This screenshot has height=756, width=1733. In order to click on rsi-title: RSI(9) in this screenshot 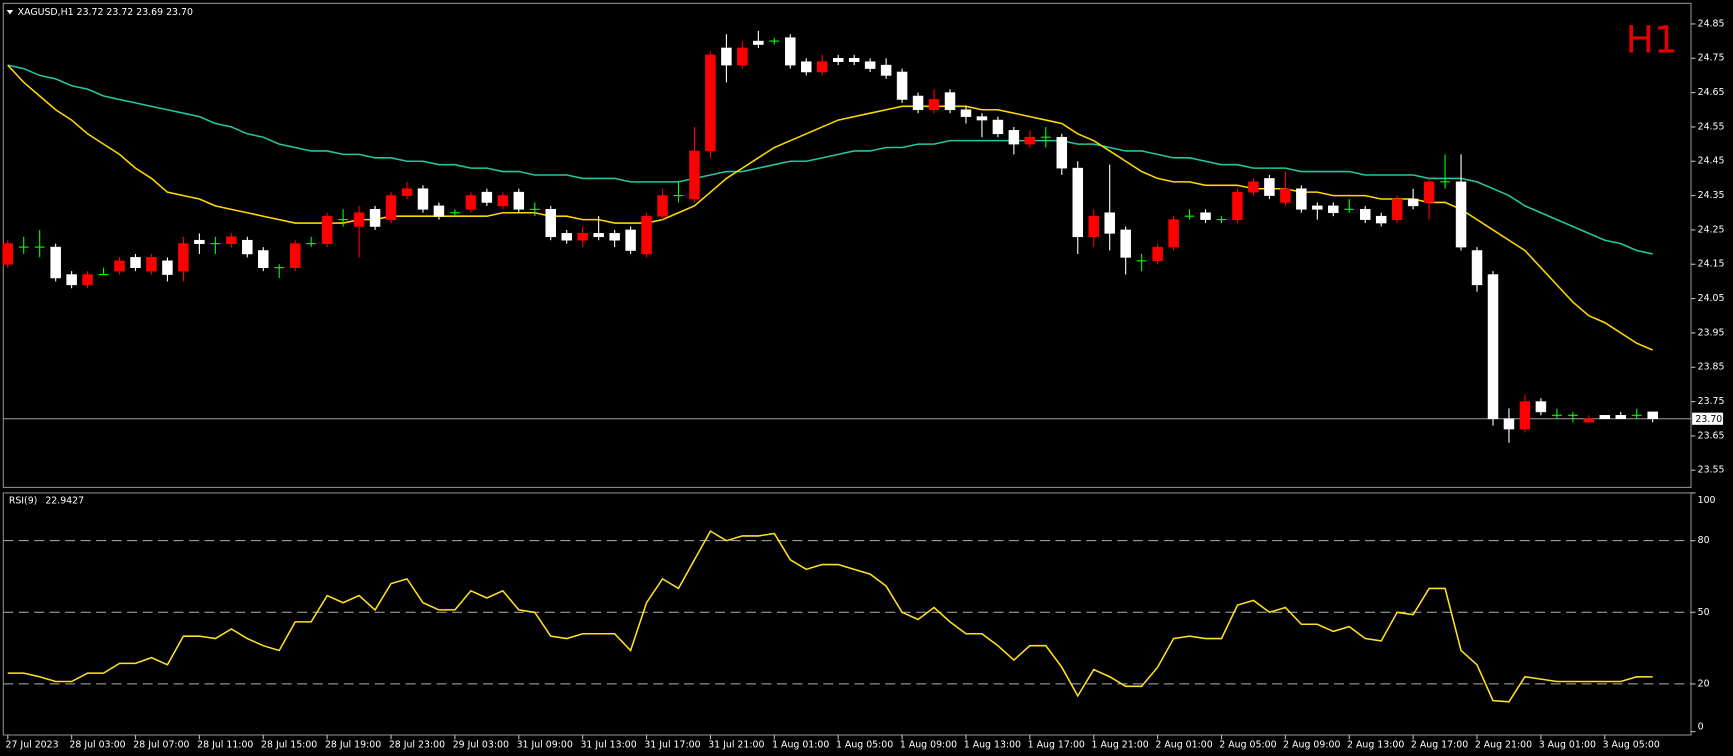, I will do `click(23, 501)`.